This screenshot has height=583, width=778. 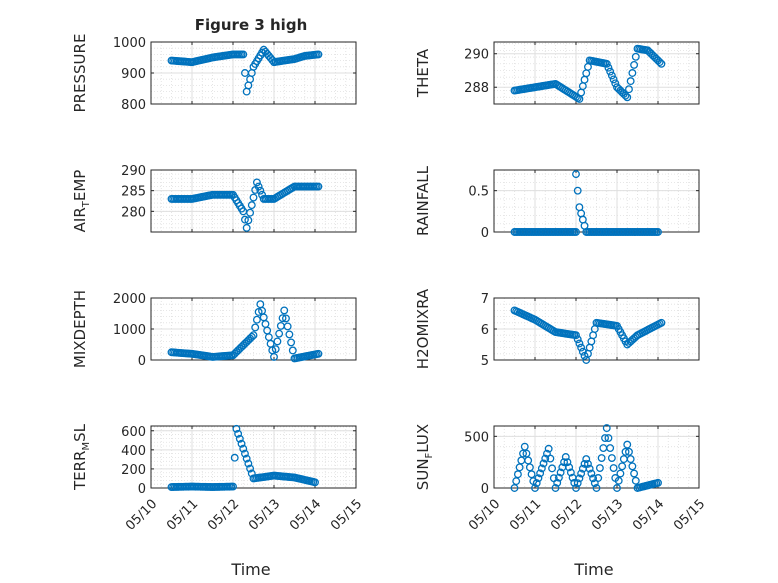 What do you see at coordinates (133, 105) in the screenshot?
I see `y-tick-label: 800` at bounding box center [133, 105].